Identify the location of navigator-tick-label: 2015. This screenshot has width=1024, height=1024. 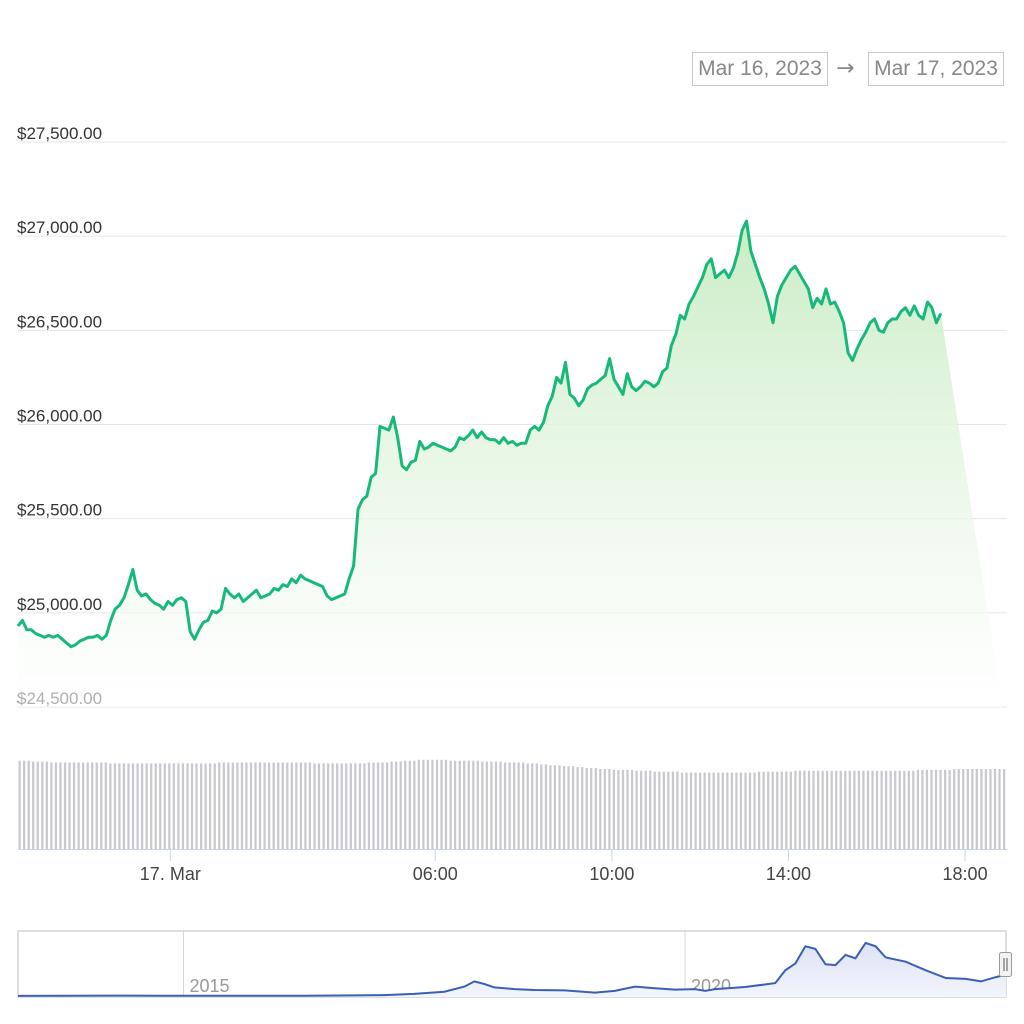
(210, 986).